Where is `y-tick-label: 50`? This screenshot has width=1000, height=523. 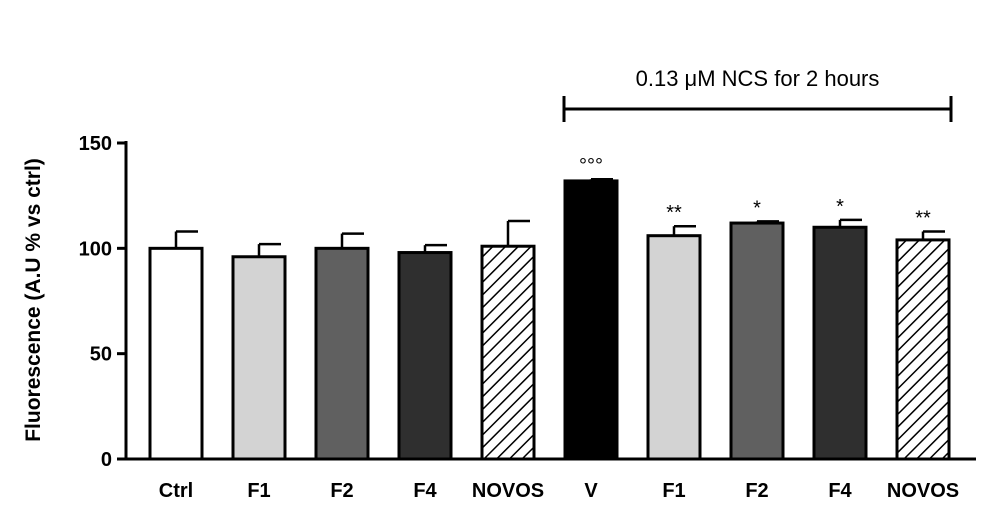
y-tick-label: 50 is located at coordinates (101, 355).